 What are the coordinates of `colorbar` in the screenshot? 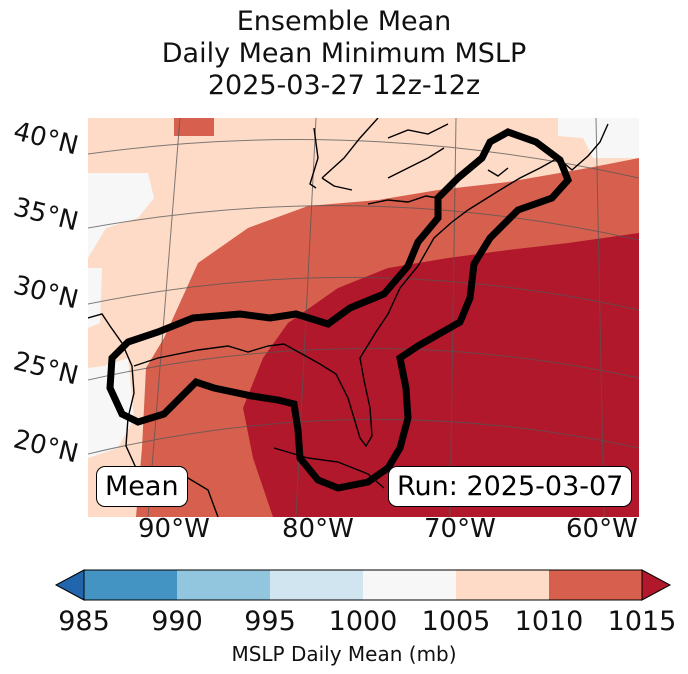 It's located at (363, 585).